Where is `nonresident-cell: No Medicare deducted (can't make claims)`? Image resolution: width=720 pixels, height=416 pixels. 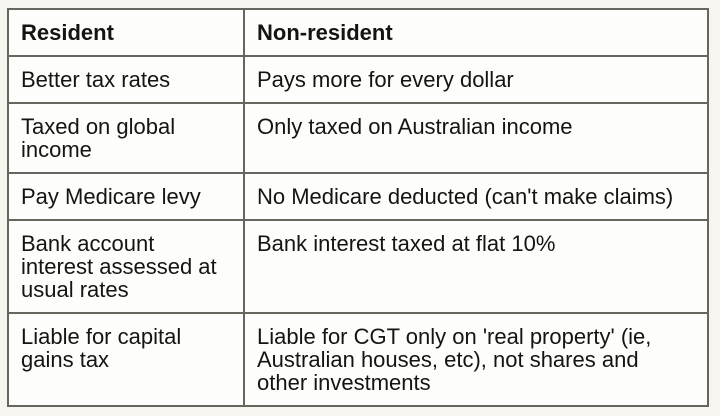
nonresident-cell: No Medicare deducted (can't make claims) is located at coordinates (476, 196).